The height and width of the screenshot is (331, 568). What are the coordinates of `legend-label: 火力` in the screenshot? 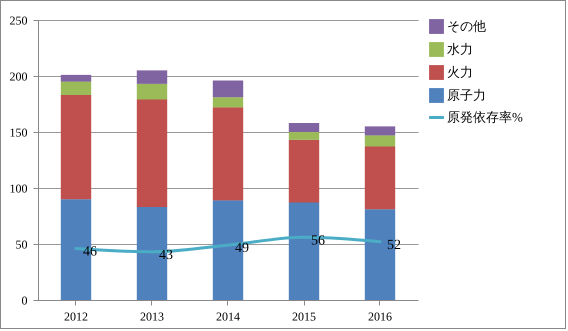 It's located at (460, 72).